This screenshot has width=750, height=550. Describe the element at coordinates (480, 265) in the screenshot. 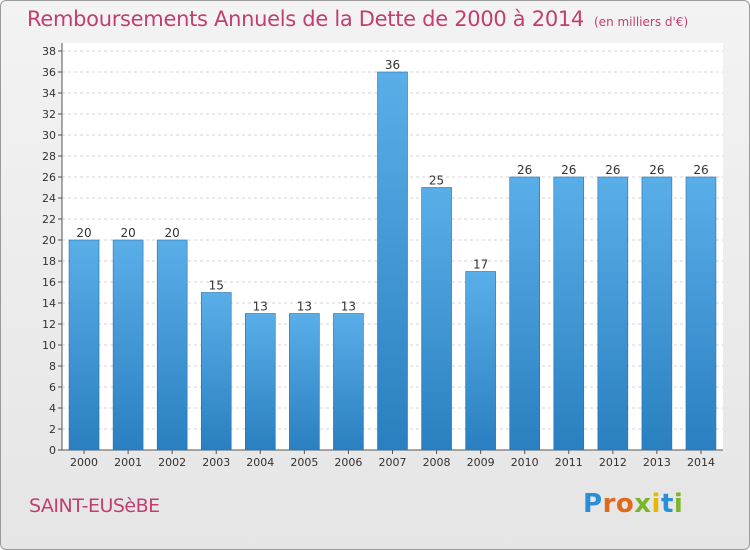

I see `data-label-2009: 17` at that location.